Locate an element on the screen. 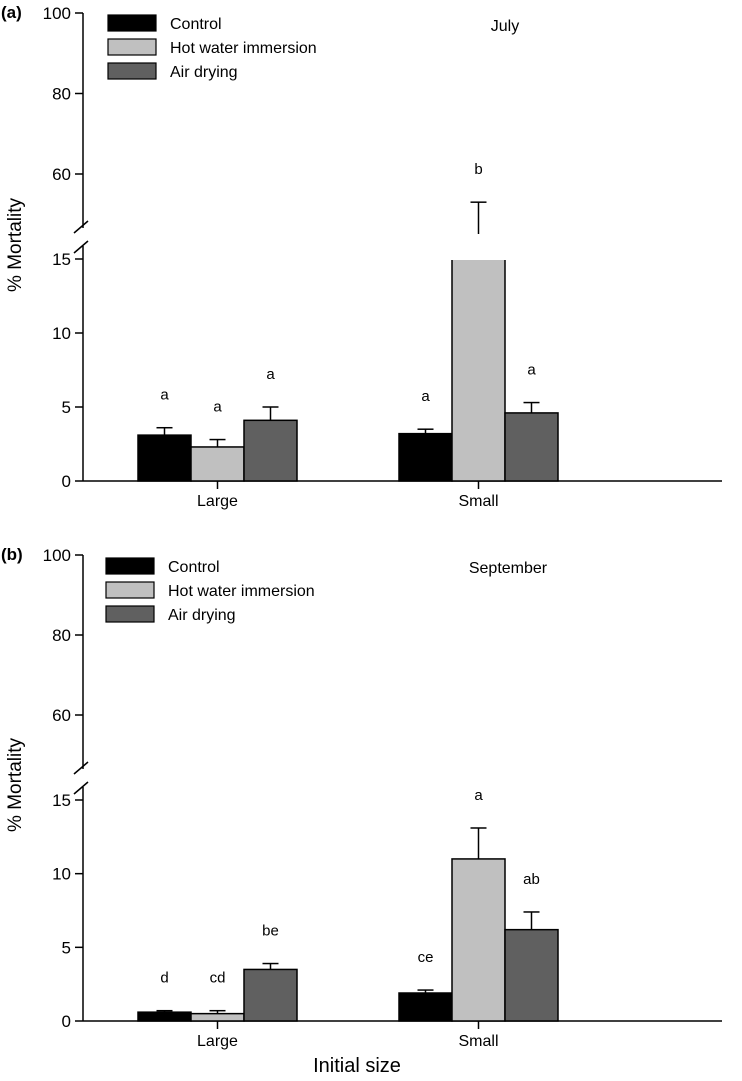 The image size is (742, 1081). significance-label: b is located at coordinates (478, 169).